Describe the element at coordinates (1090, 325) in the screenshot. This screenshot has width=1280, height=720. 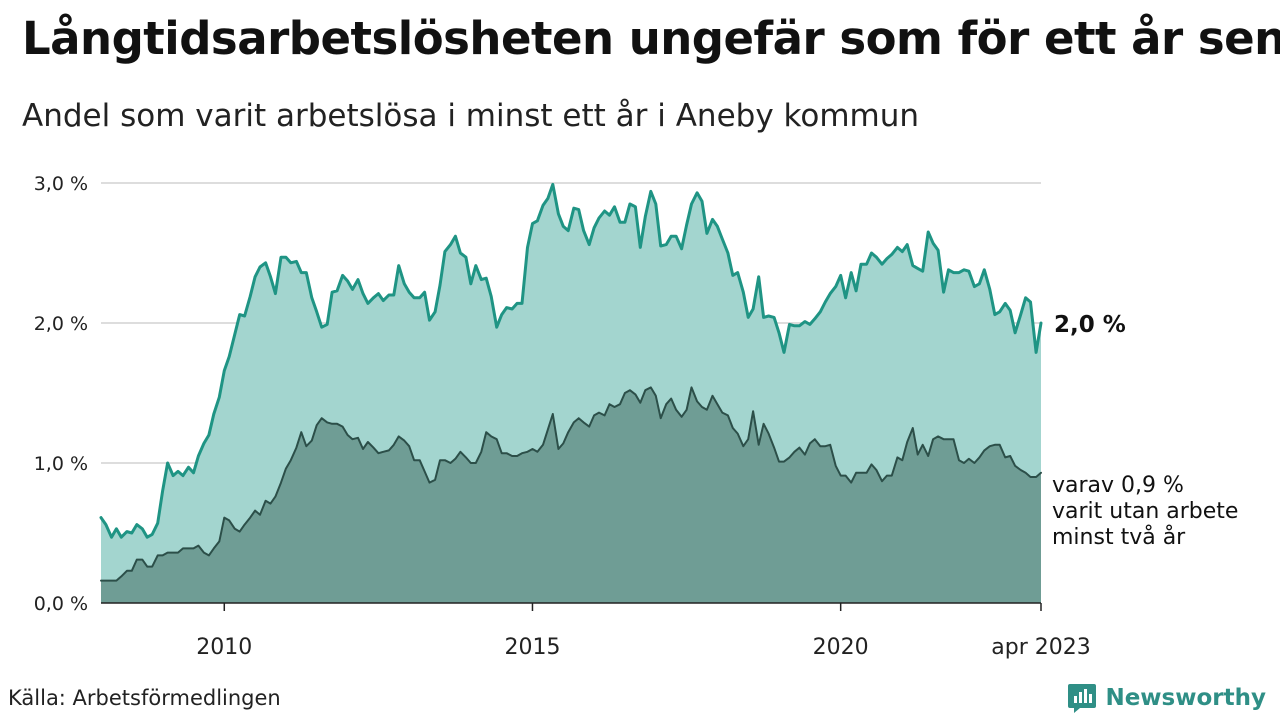
I see `end-label-total: 2,0 %` at that location.